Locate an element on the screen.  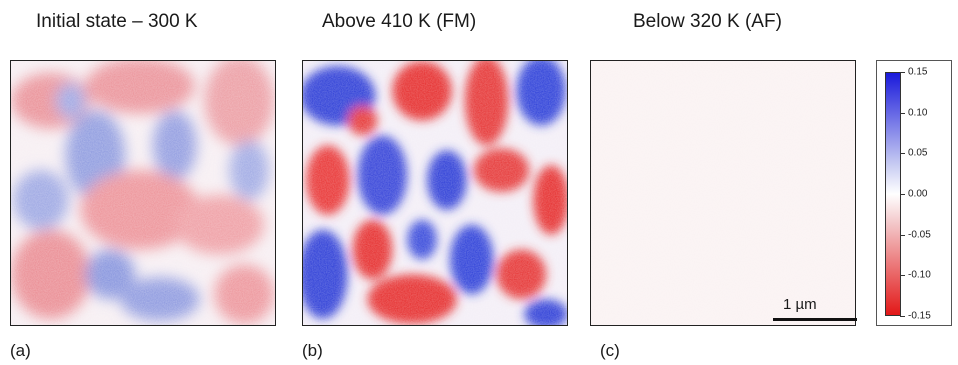
colorbar-tick-label: -0.05 is located at coordinates (919, 235).